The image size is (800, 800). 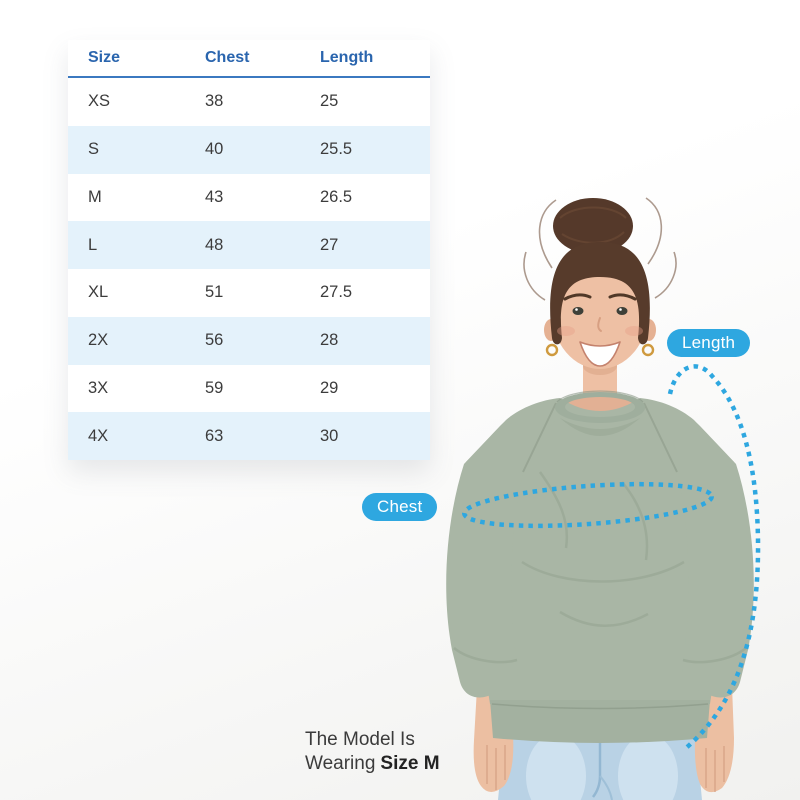 What do you see at coordinates (336, 196) in the screenshot?
I see `length-cell: 26.5` at bounding box center [336, 196].